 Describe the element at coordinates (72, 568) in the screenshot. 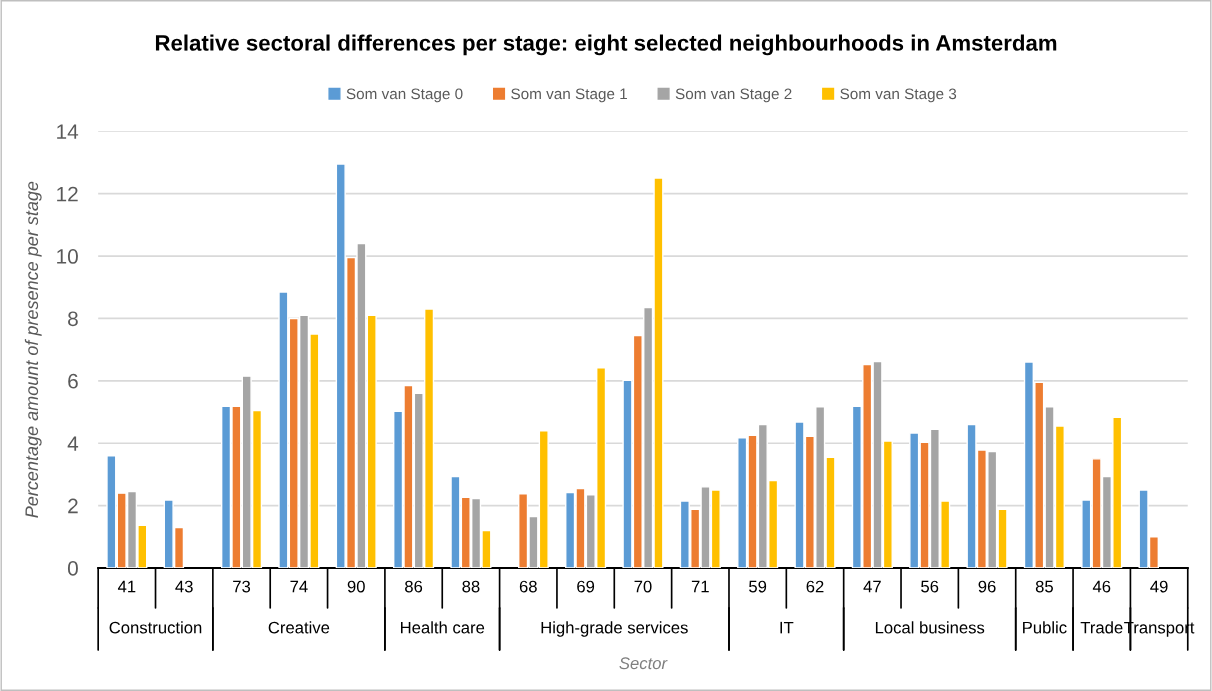

I see `y-tick-label: 0` at that location.